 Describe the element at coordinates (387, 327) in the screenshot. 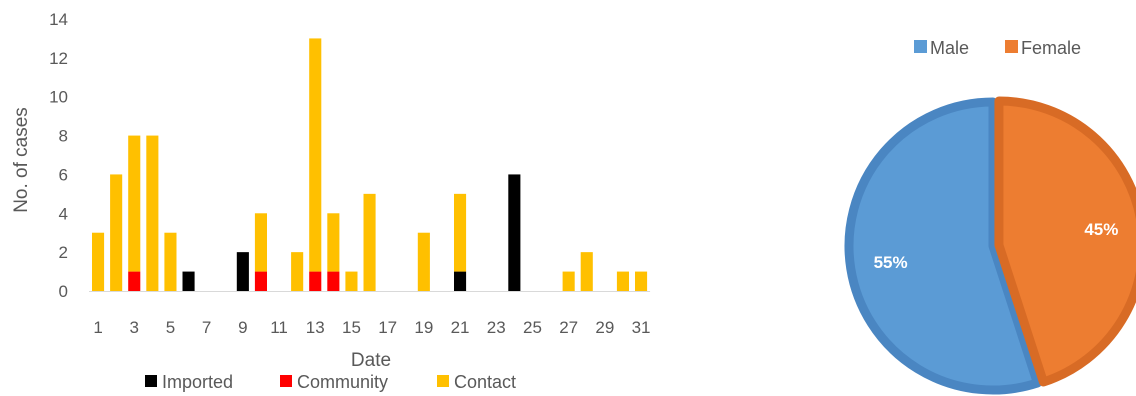

I see `x-tick-label: 17` at that location.